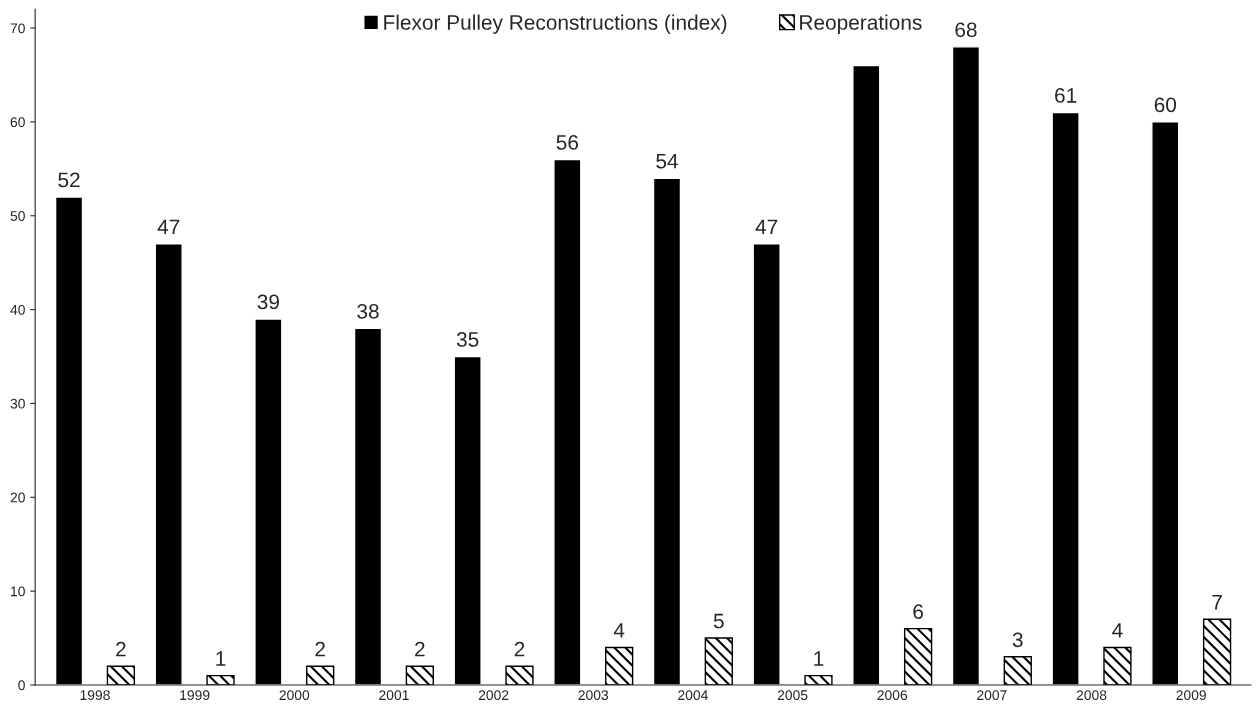 Image resolution: width=1256 pixels, height=715 pixels. Describe the element at coordinates (95, 695) in the screenshot. I see `x-tick-label: 1998` at that location.